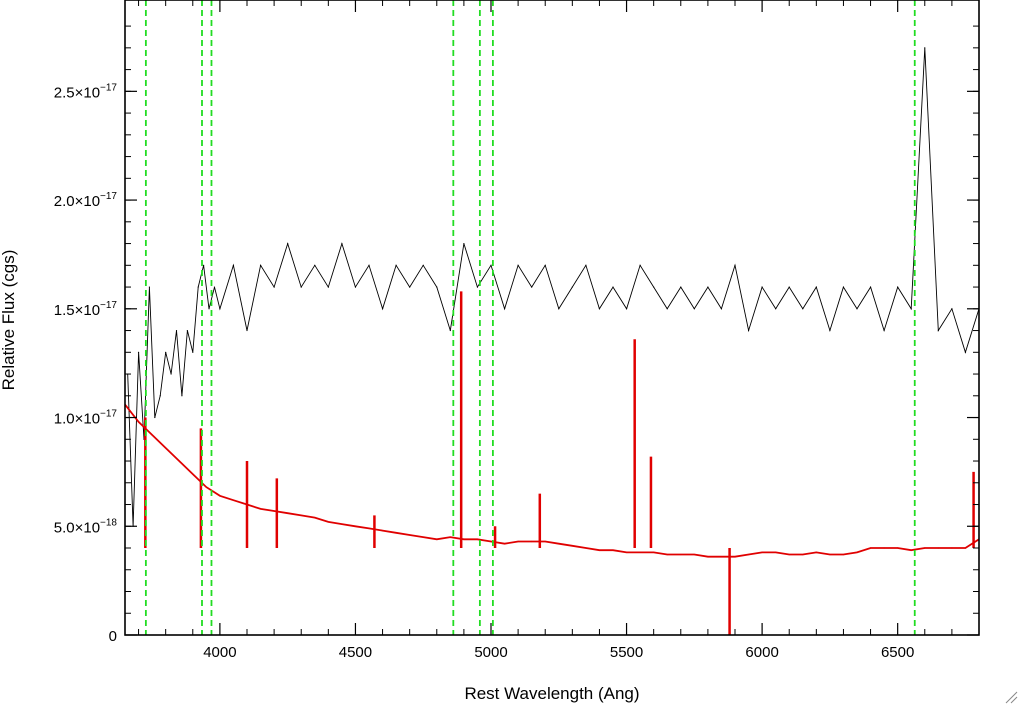  What do you see at coordinates (626, 652) in the screenshot?
I see `x-tick-label-3: 5500` at bounding box center [626, 652].